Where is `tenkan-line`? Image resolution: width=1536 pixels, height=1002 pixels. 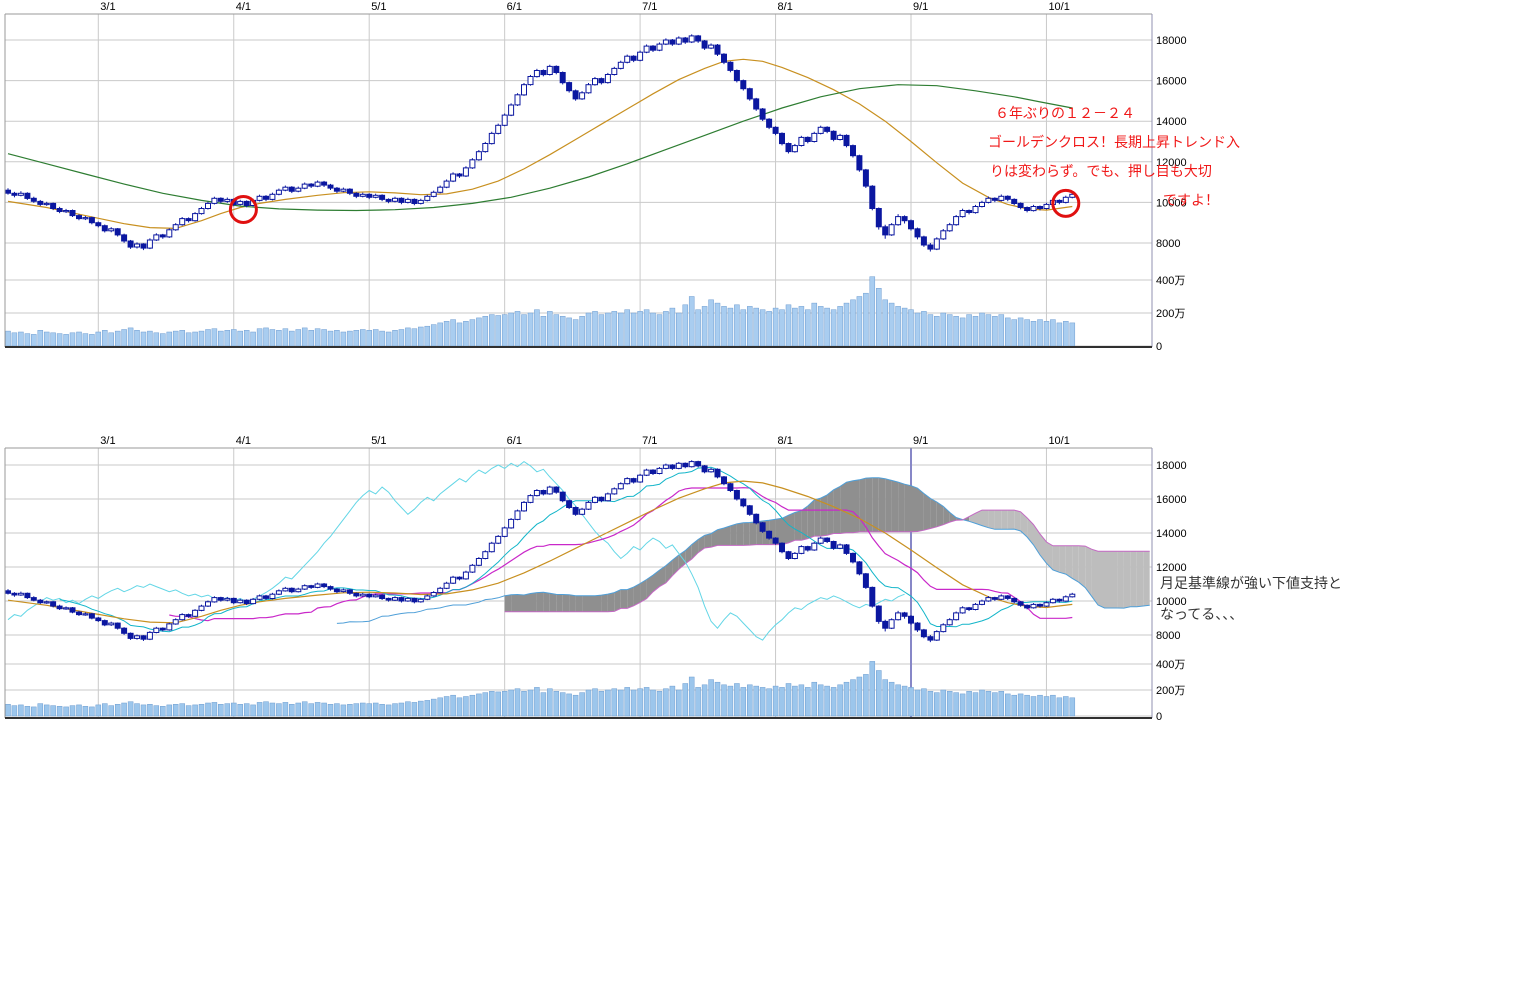
tenkan-line is located at coordinates (566, 549).